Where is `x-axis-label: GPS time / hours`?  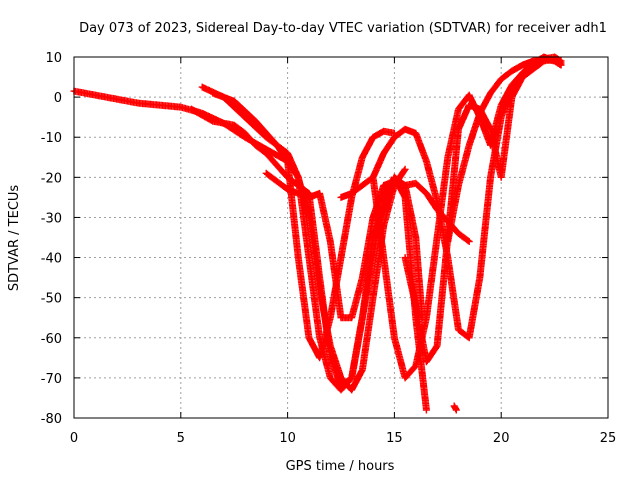 x-axis-label: GPS time / hours is located at coordinates (340, 466).